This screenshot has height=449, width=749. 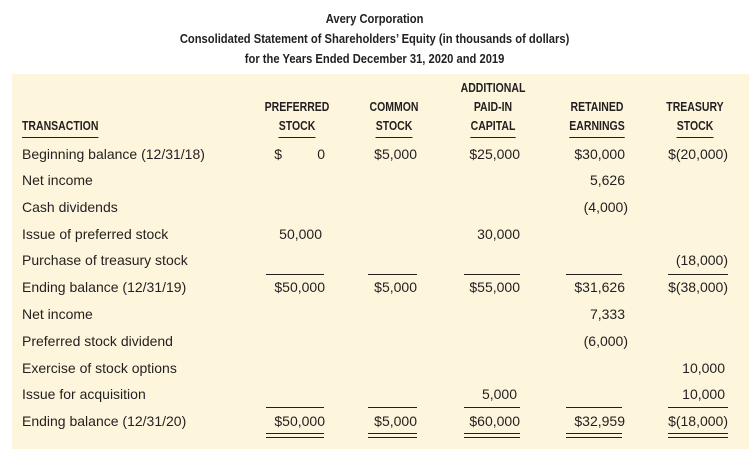 I want to click on rule-apic-2020, so click(x=492, y=407).